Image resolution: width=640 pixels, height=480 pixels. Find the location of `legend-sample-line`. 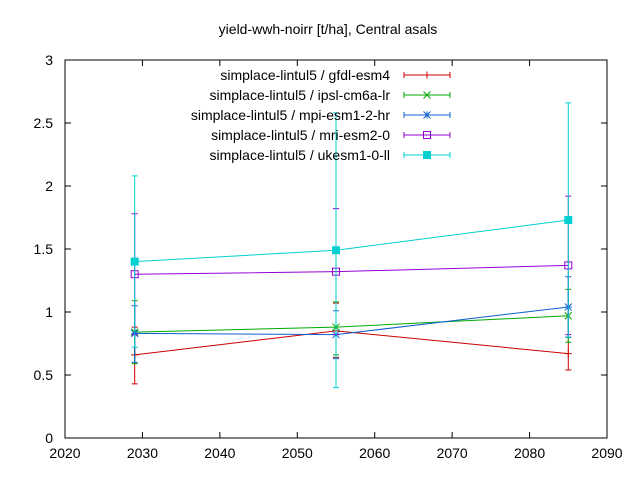

legend-sample-line is located at coordinates (427, 135).